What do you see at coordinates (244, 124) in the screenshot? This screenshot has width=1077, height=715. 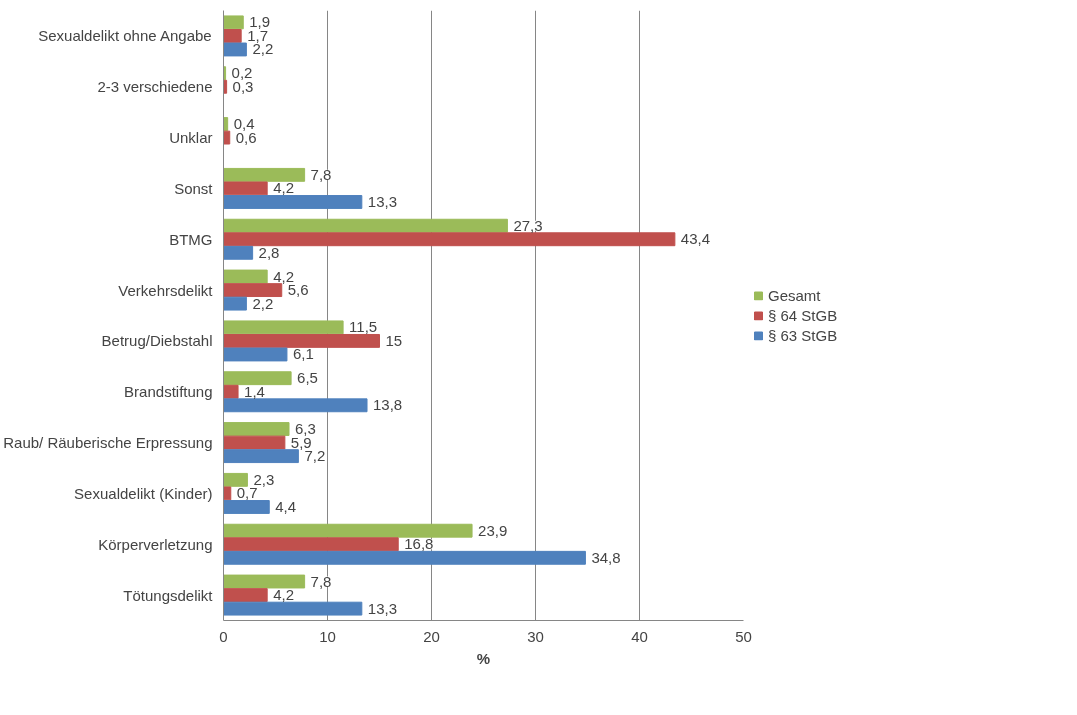 I see `data-label: 0,4` at bounding box center [244, 124].